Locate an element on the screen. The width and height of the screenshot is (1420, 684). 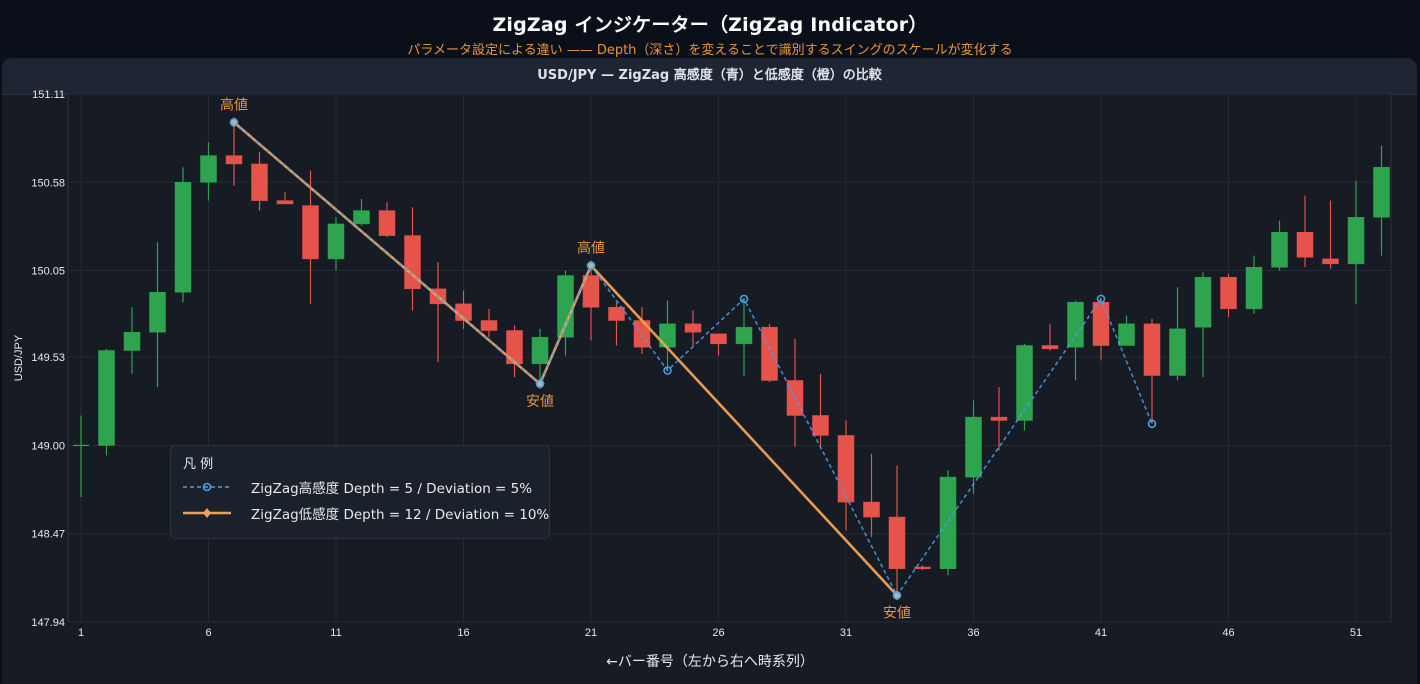
x-axis-label: ←バー番号（左から右へ時系列） is located at coordinates (710, 662).